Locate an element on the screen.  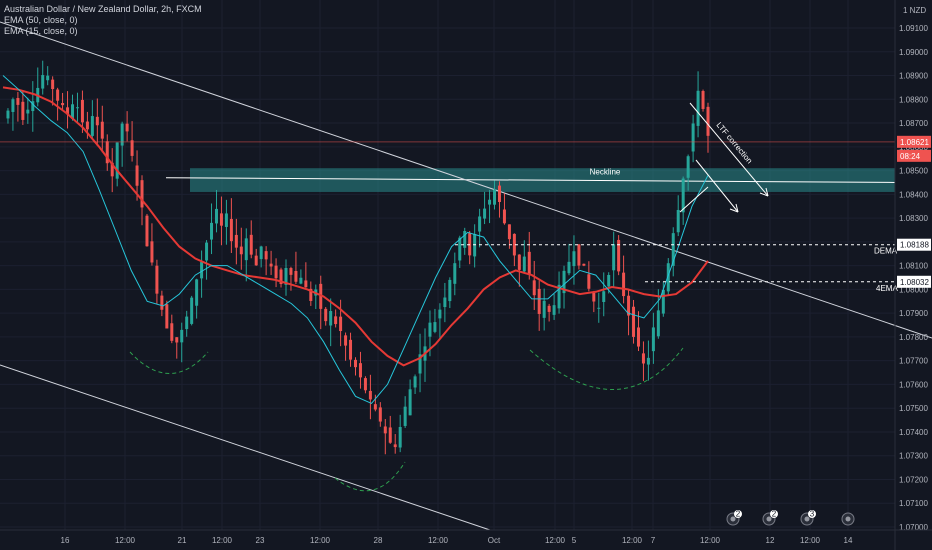
countdown-tag-bg is located at coordinates (914, 155).